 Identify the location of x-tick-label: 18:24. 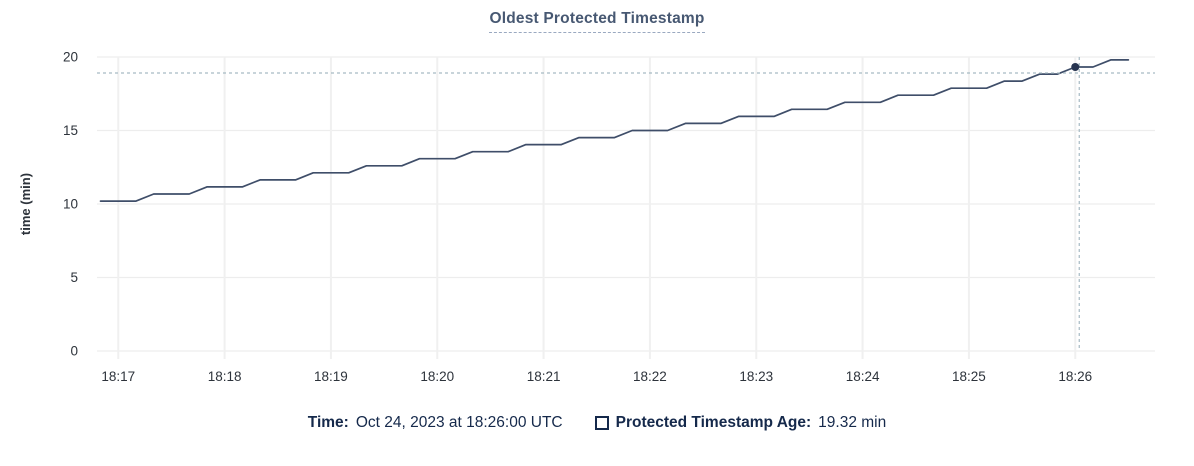
(863, 376).